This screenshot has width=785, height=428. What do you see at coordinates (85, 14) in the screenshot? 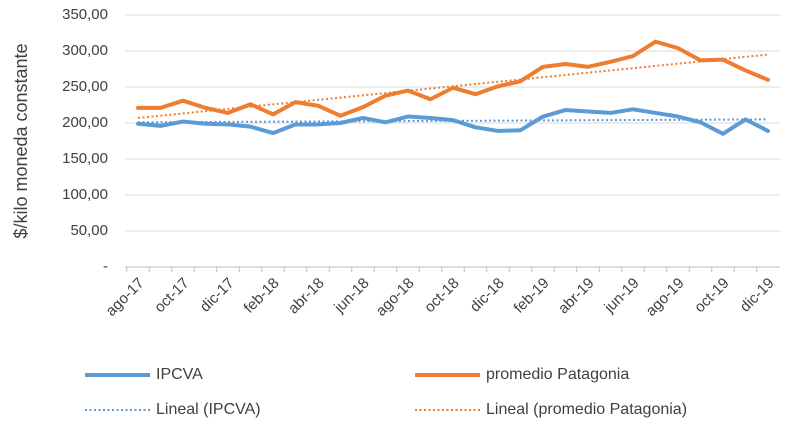
I see `y-tick-label: 350,00` at bounding box center [85, 14].